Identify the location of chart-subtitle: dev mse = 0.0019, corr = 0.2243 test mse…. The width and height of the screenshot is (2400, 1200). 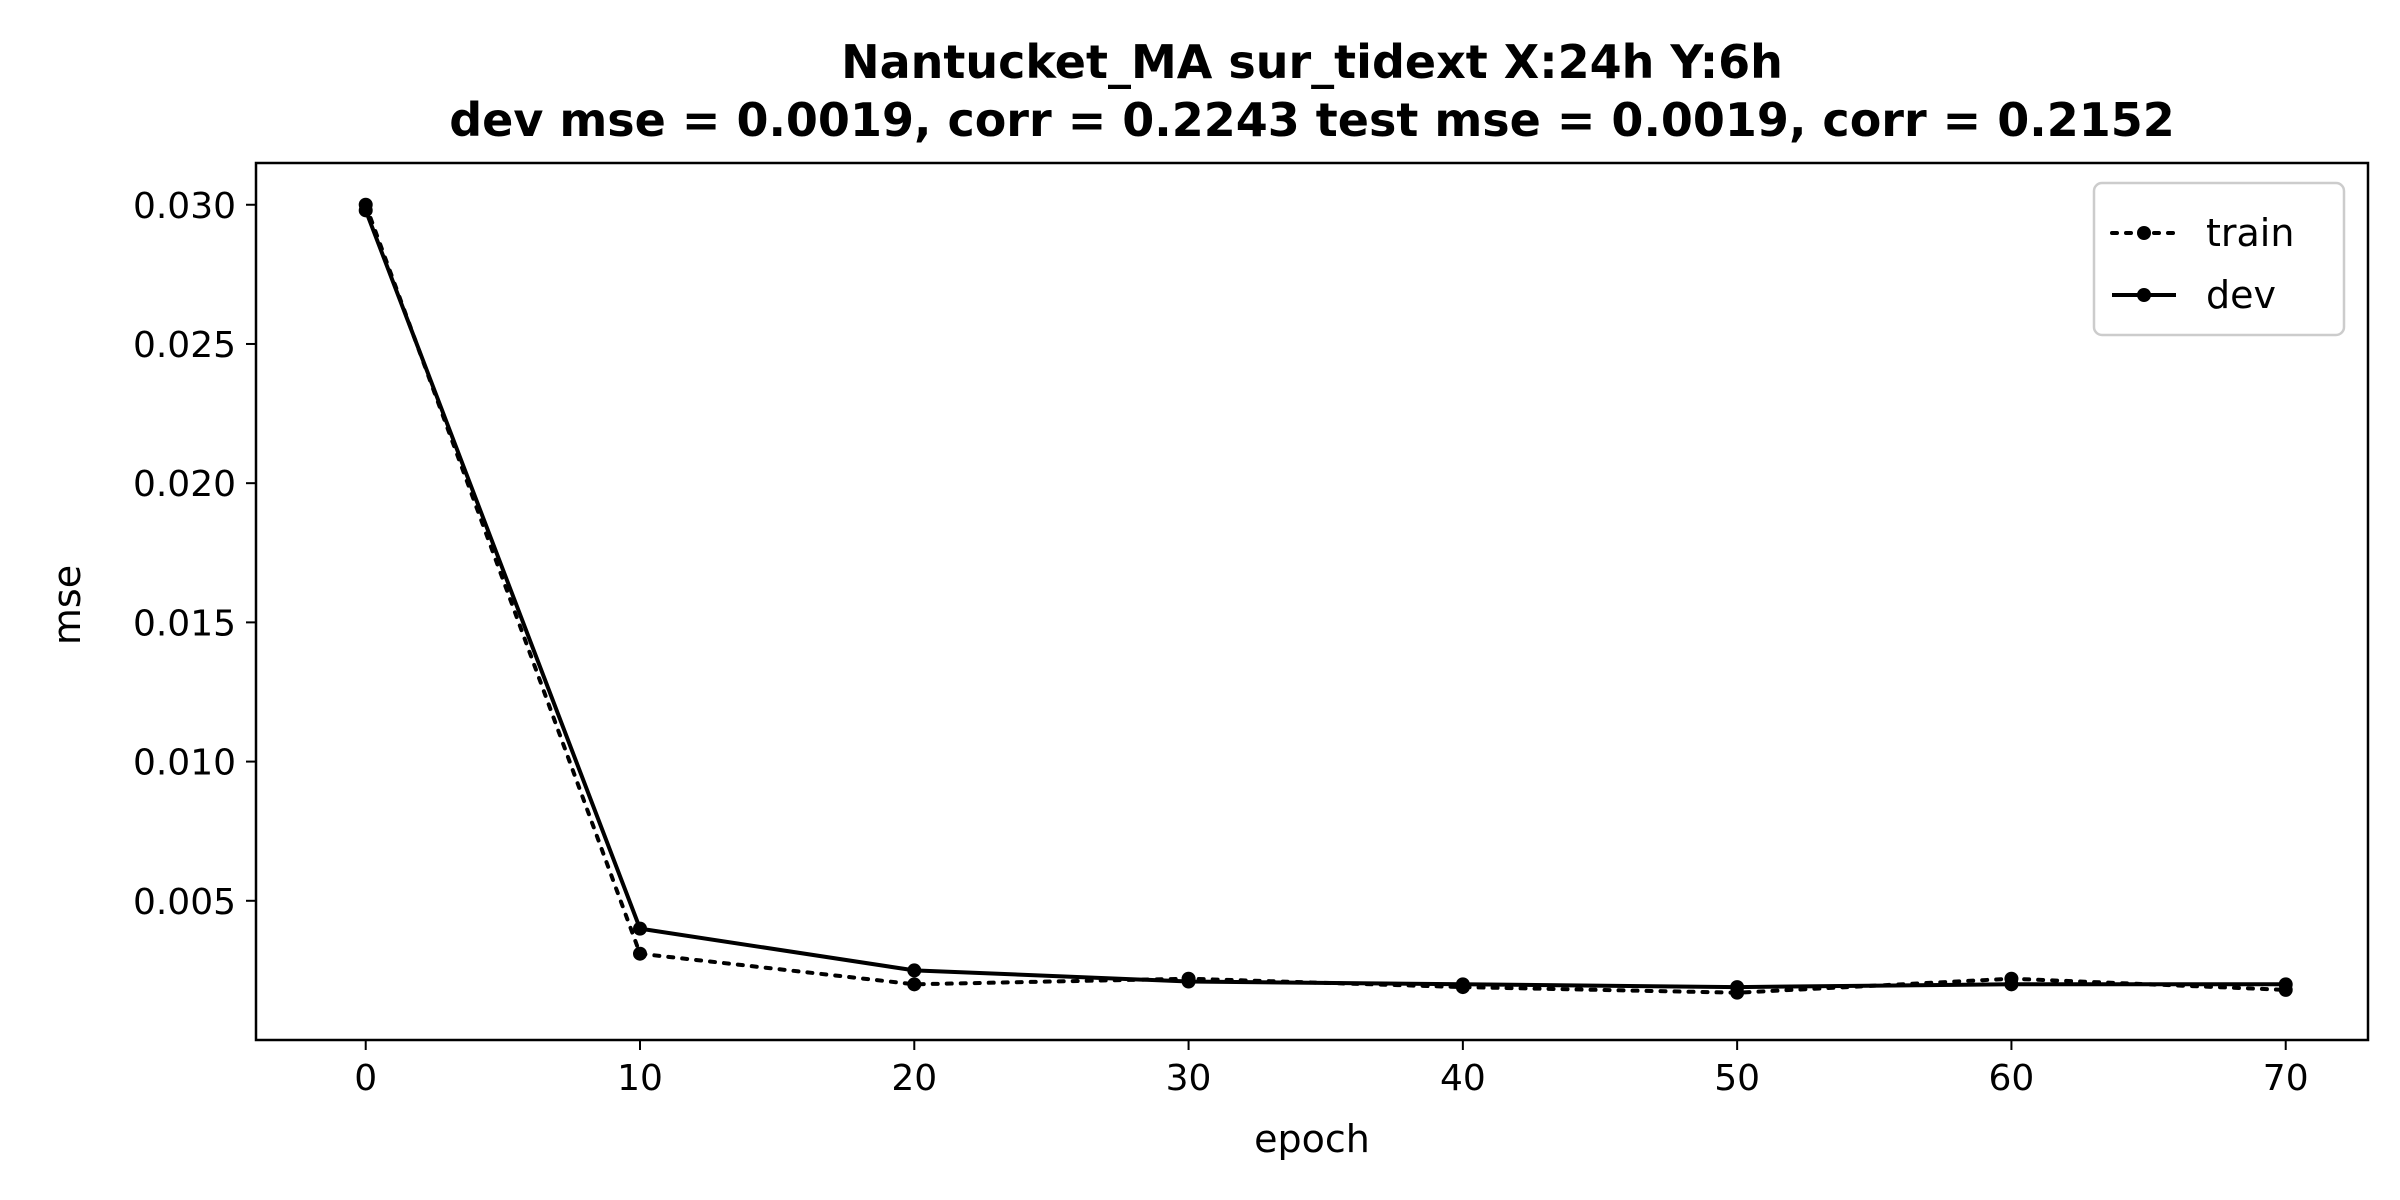
(1312, 120).